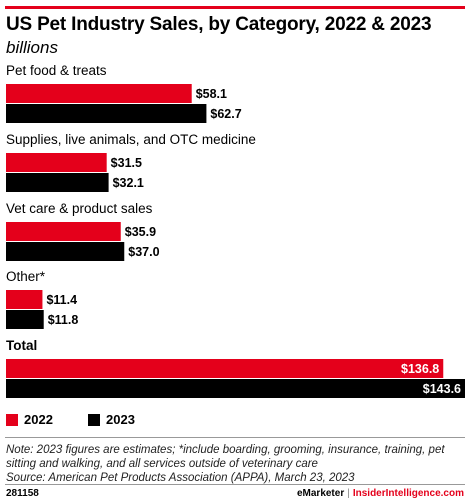 The height and width of the screenshot is (504, 470). Describe the element at coordinates (140, 232) in the screenshot. I see `data-label-2022: $35.9` at that location.